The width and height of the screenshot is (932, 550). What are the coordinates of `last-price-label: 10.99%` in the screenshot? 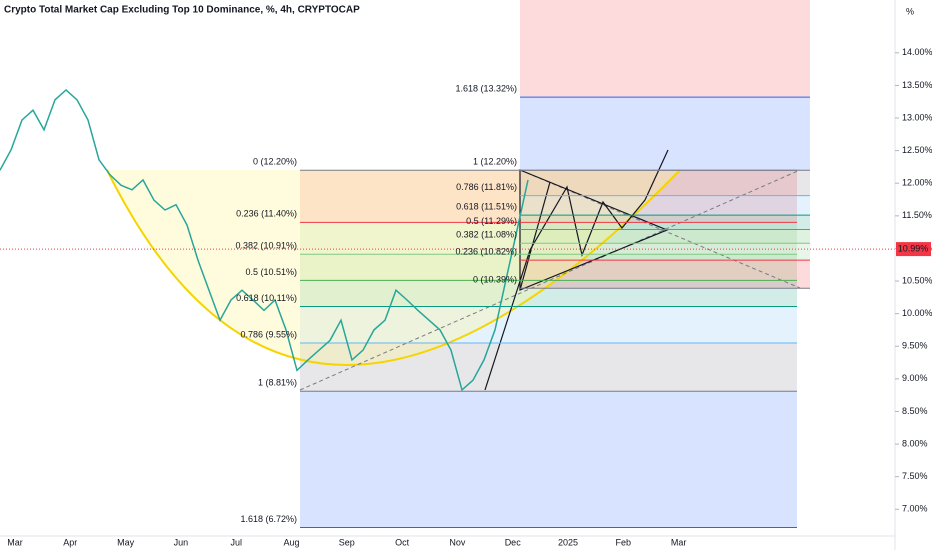 It's located at (913, 248).